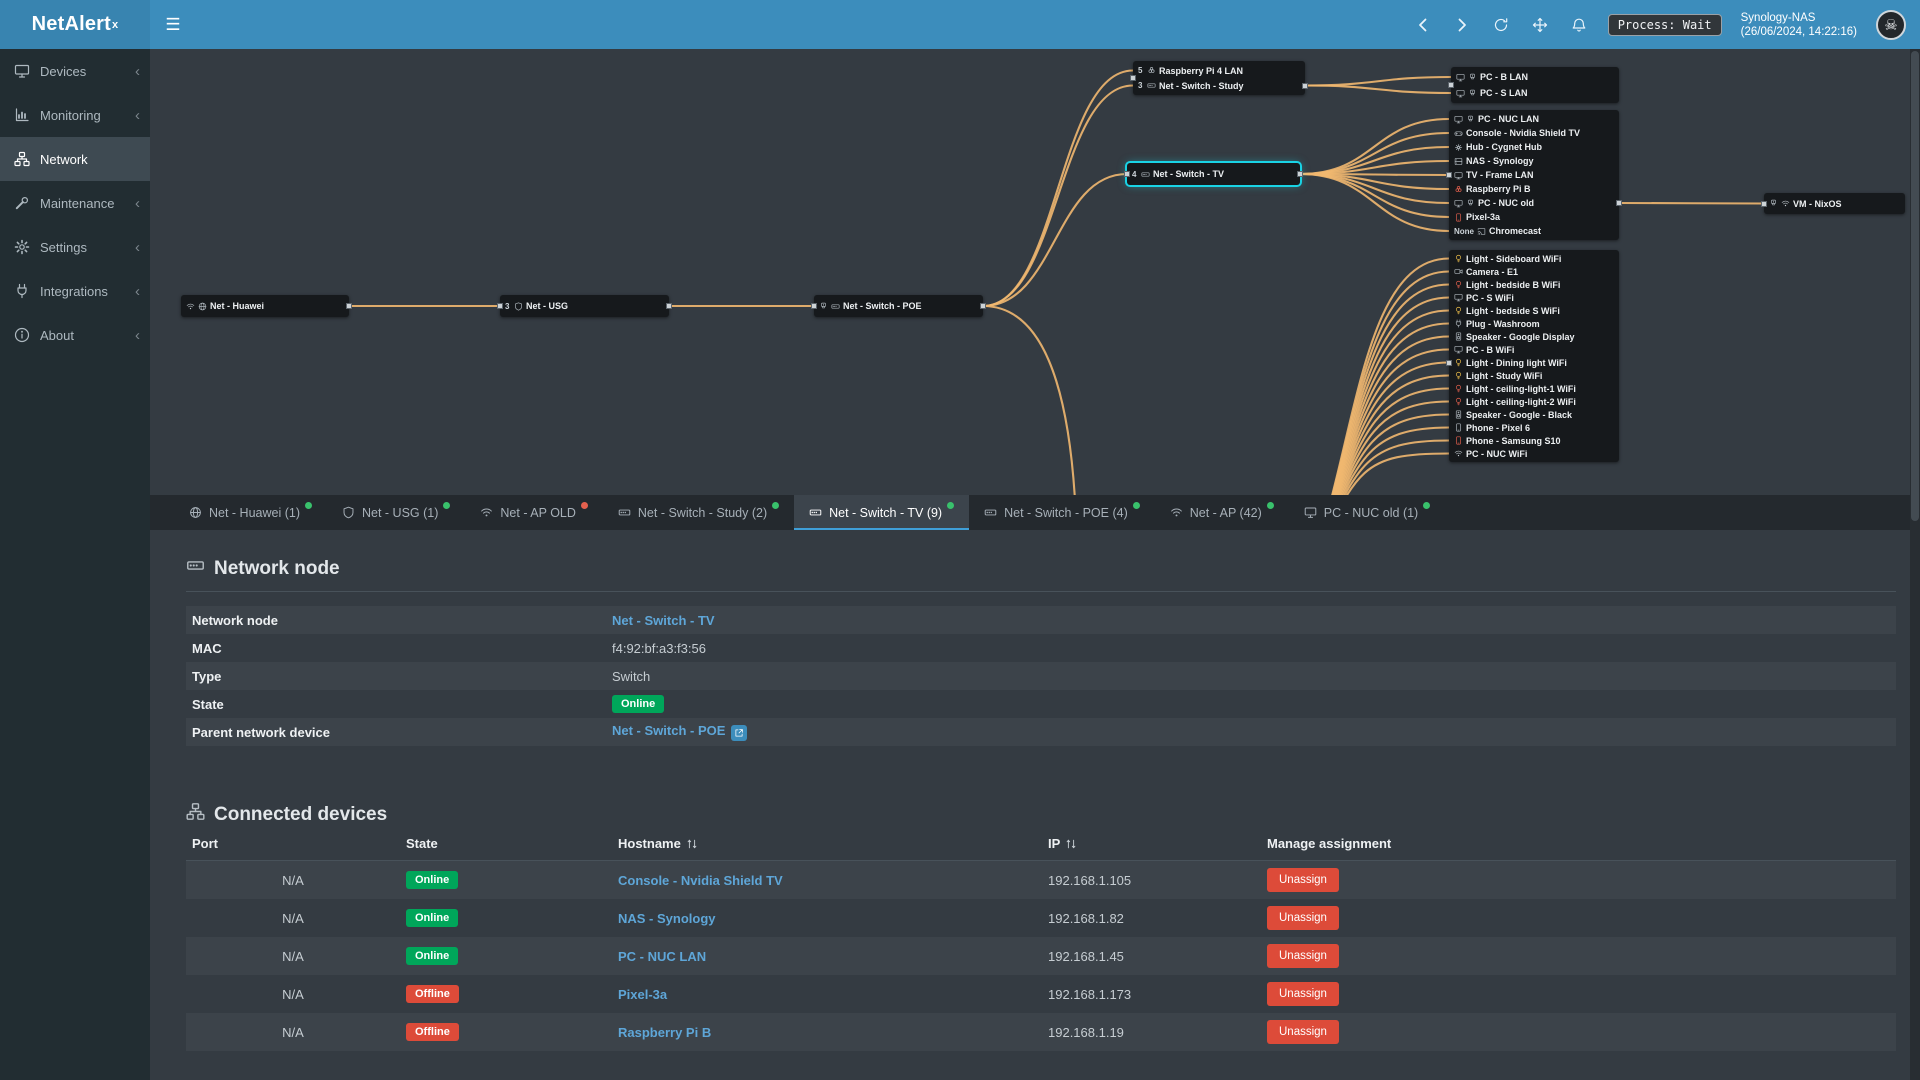  I want to click on net-node-row: Net - Huawei, so click(265, 306).